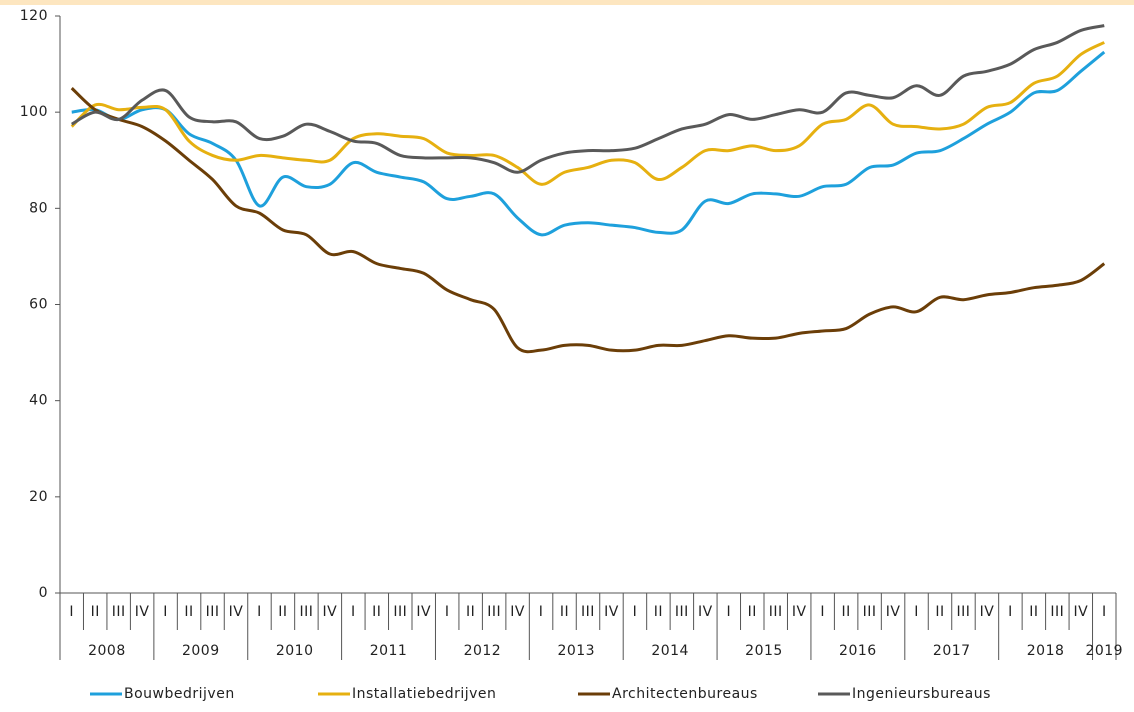 This screenshot has width=1134, height=712. I want to click on y-tick-label: 100, so click(34, 112).